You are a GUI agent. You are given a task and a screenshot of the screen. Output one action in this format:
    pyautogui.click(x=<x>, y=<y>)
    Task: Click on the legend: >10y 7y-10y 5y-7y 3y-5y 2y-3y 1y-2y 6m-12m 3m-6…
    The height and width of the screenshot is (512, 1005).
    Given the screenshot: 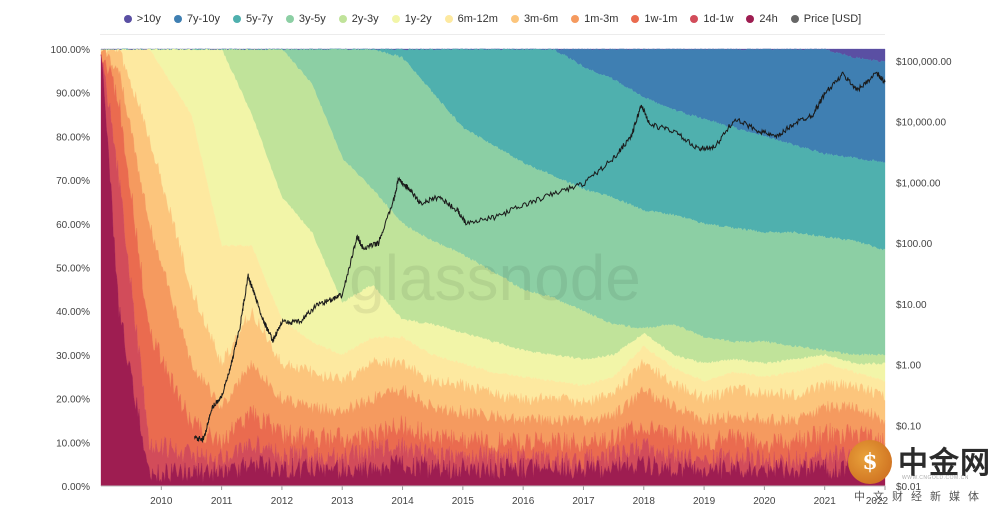 What is the action you would take?
    pyautogui.click(x=492, y=19)
    